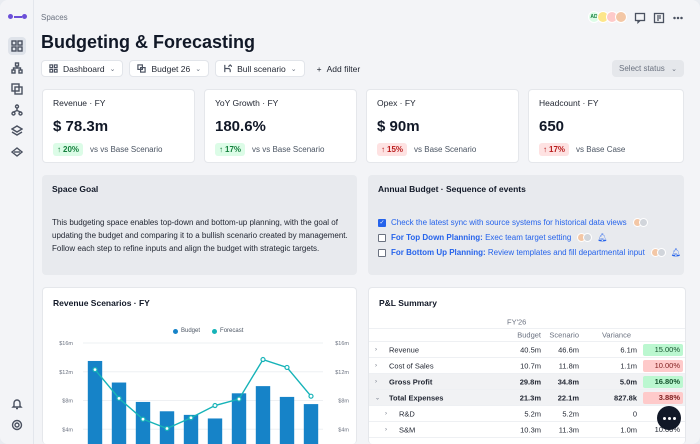 Image resolution: width=700 pixels, height=444 pixels. I want to click on y-tick-label-left: $4m, so click(67, 430).